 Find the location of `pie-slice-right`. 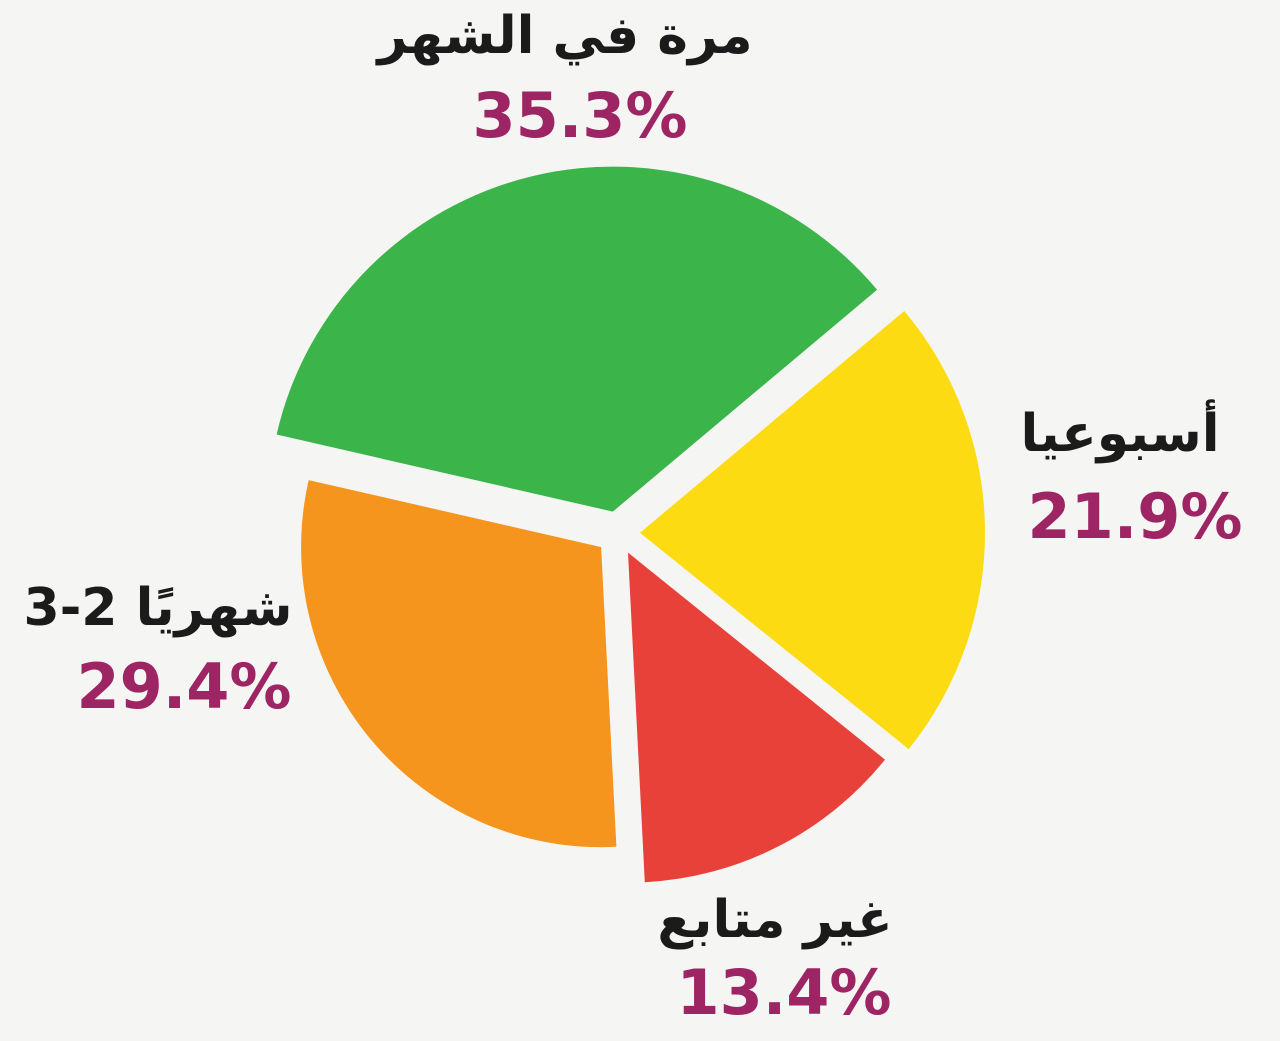

pie-slice-right is located at coordinates (812, 530).